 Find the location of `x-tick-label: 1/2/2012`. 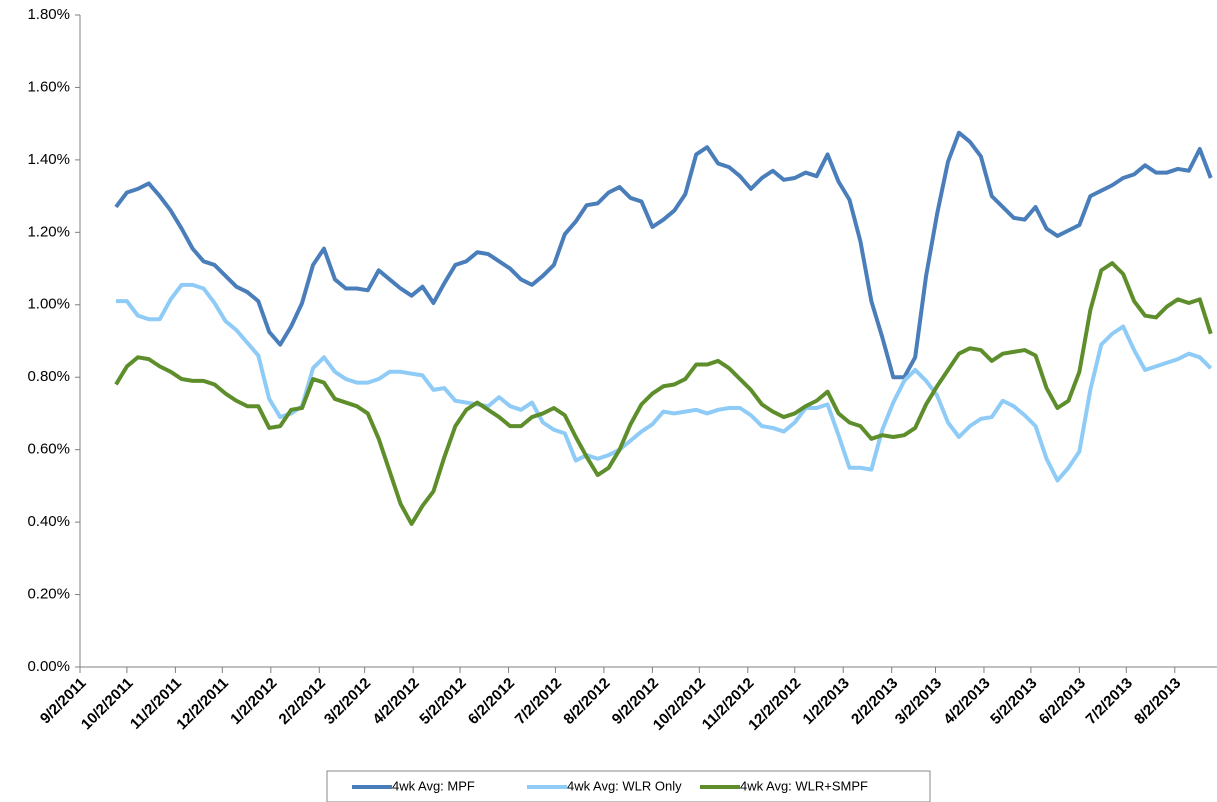

x-tick-label: 1/2/2012 is located at coordinates (253, 701).